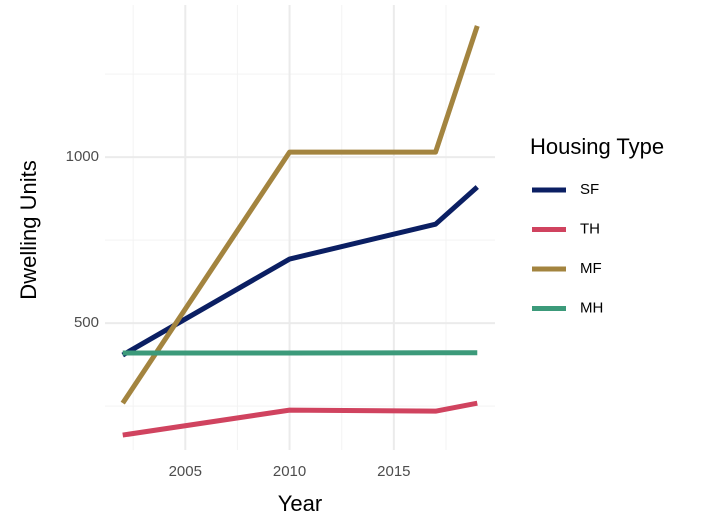 This screenshot has height=519, width=704. I want to click on series-line, so click(300, 419).